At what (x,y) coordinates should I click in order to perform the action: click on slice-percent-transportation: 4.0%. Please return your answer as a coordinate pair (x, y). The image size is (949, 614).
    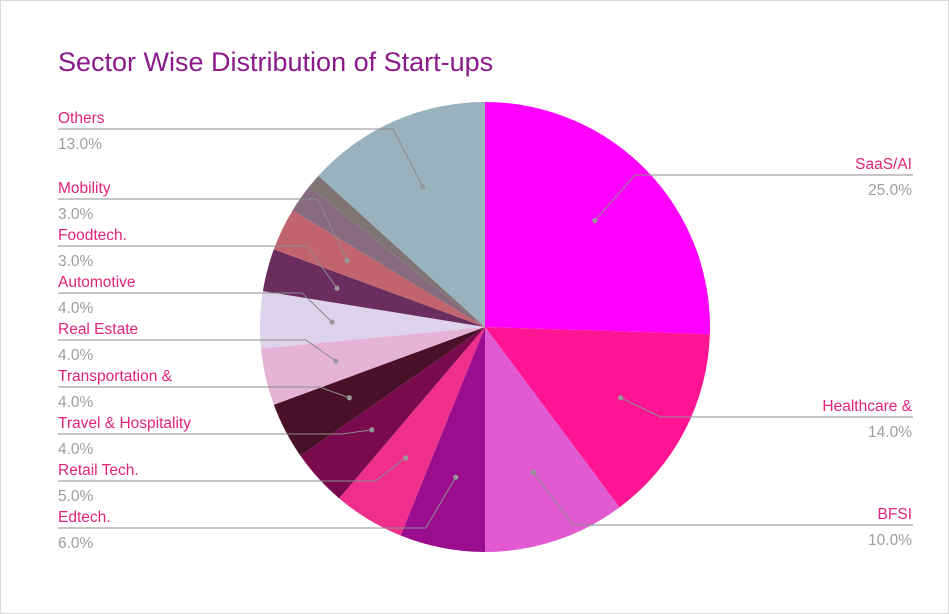
    Looking at the image, I should click on (76, 402).